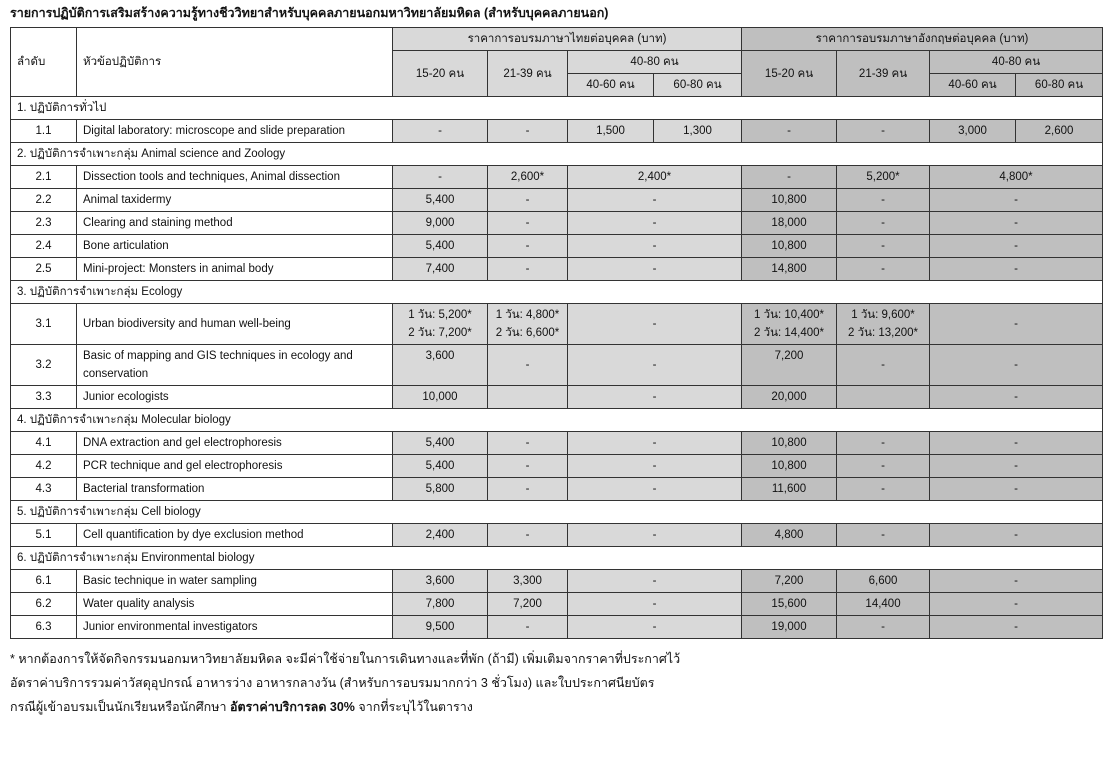 This screenshot has height=777, width=1113. What do you see at coordinates (556, 292) in the screenshot?
I see `section-row: 3. ปฏิบัติการจำเพาะกลุ่ม Ecology` at bounding box center [556, 292].